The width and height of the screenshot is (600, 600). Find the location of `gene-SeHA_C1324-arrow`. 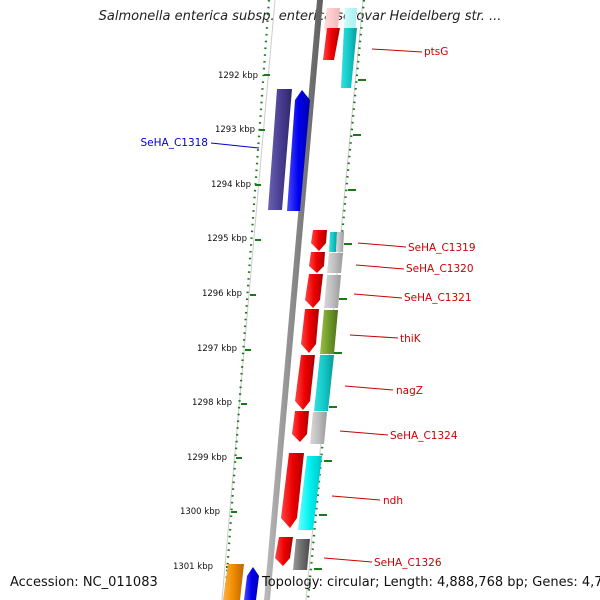

gene-SeHA_C1324-arrow is located at coordinates (300, 426).